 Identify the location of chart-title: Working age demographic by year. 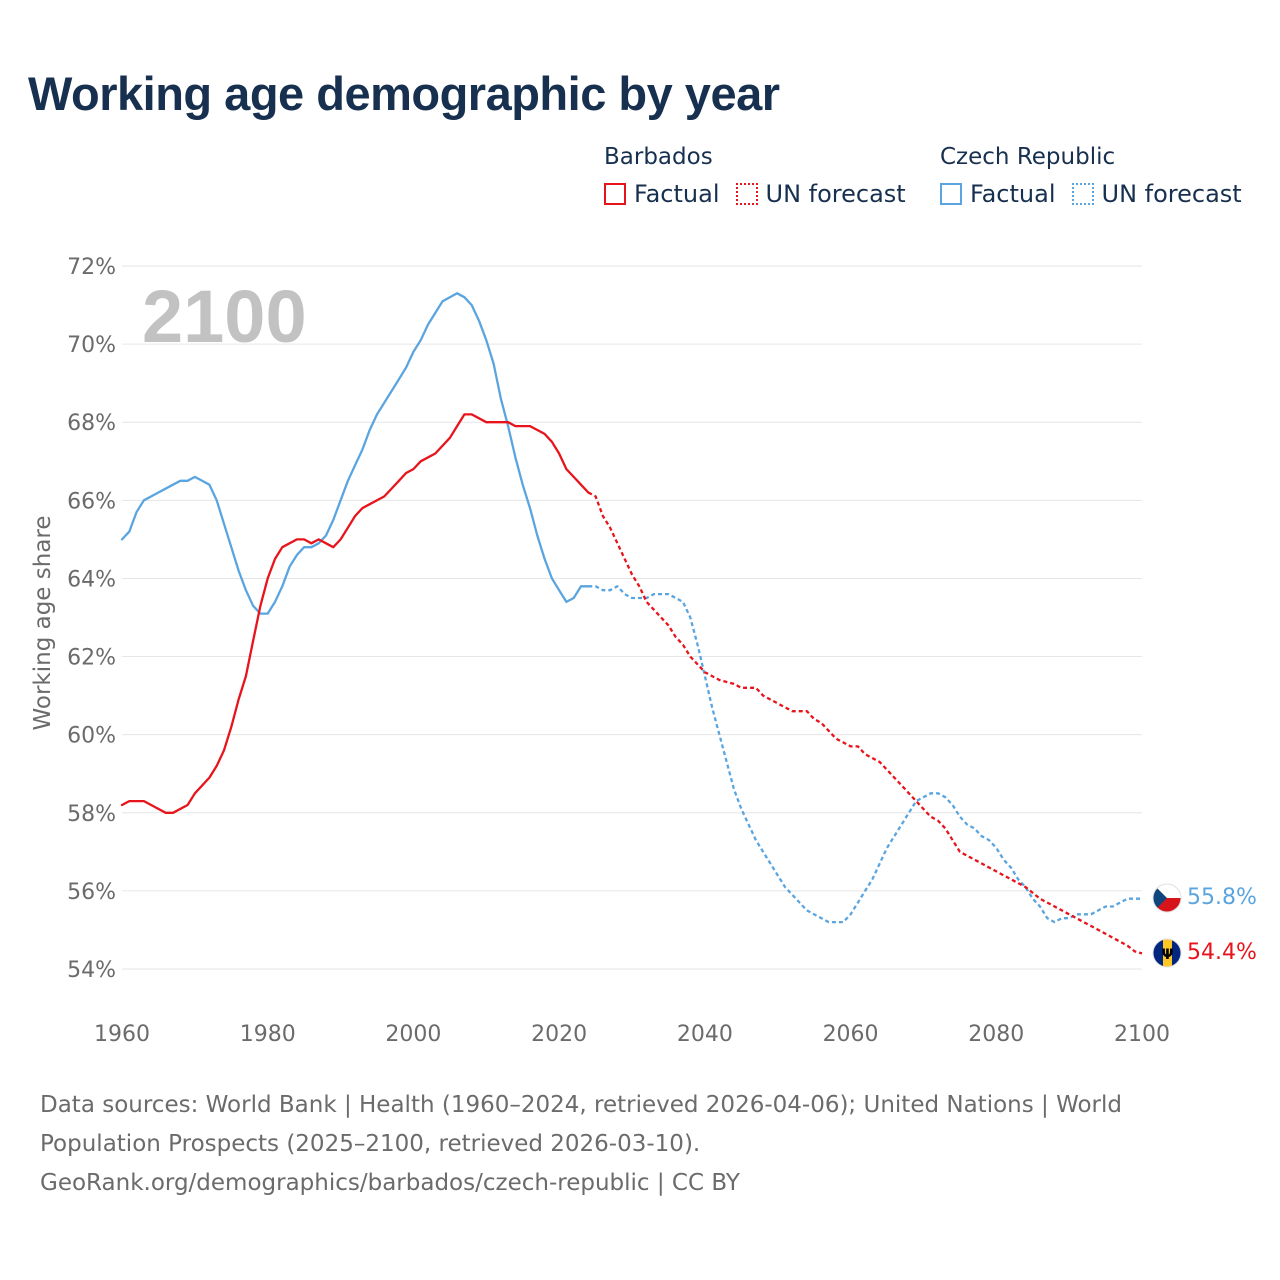
(404, 93).